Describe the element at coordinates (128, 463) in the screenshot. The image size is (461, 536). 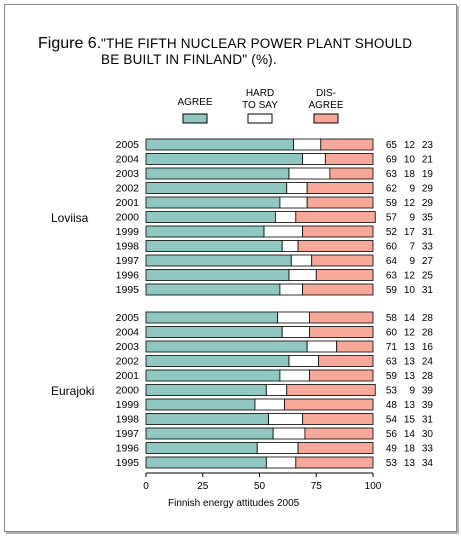
I see `year-label: 1995` at that location.